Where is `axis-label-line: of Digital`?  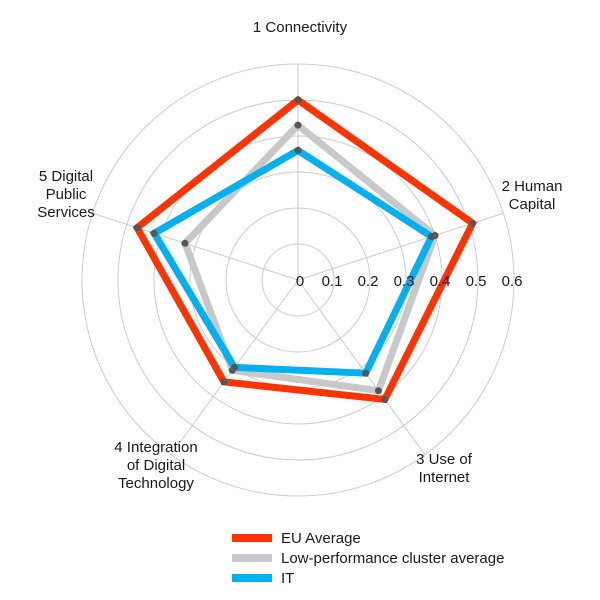 axis-label-line: of Digital is located at coordinates (156, 465).